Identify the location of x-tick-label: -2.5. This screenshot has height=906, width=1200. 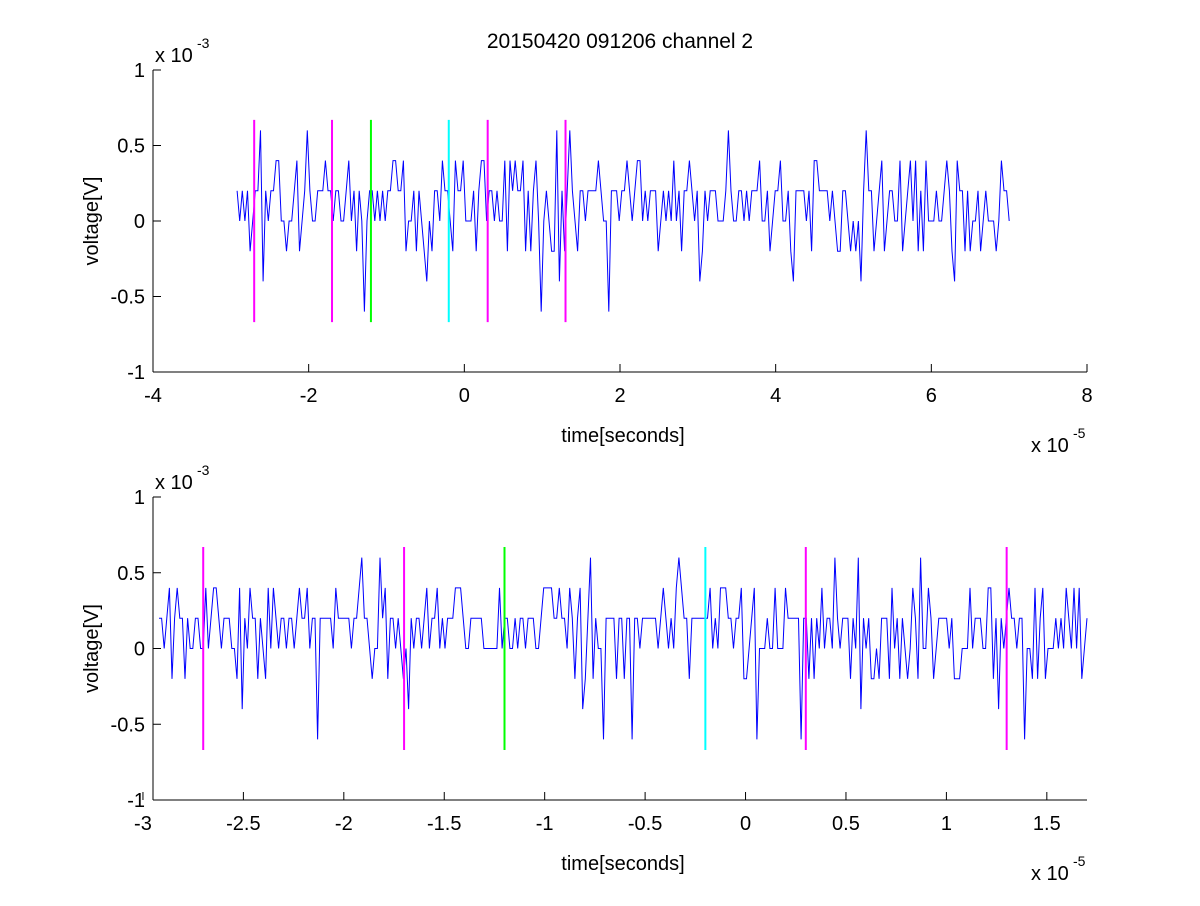
(243, 824).